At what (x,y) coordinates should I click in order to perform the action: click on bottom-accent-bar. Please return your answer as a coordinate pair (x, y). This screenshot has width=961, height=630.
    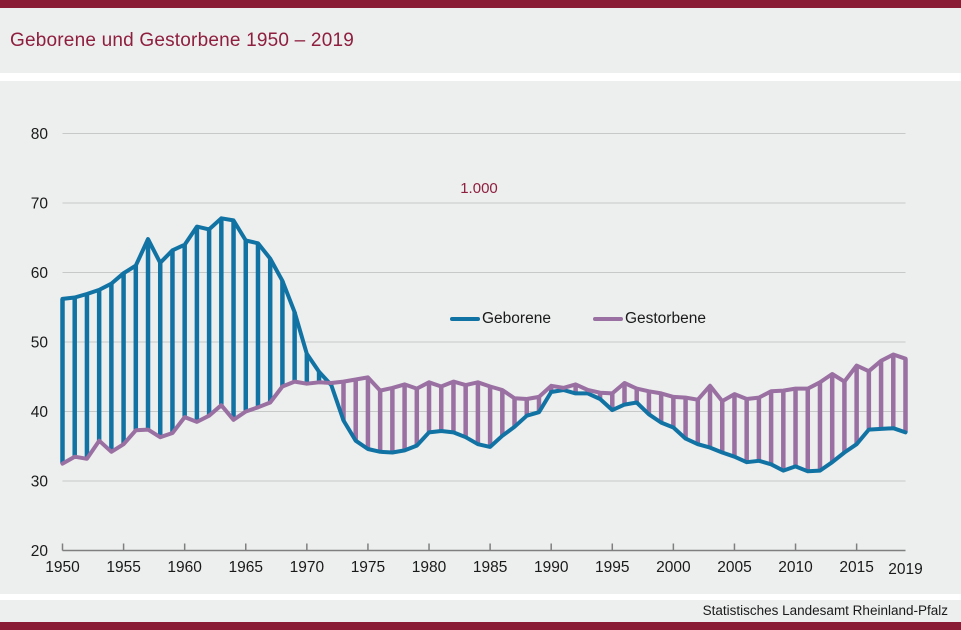
    Looking at the image, I should click on (480, 626).